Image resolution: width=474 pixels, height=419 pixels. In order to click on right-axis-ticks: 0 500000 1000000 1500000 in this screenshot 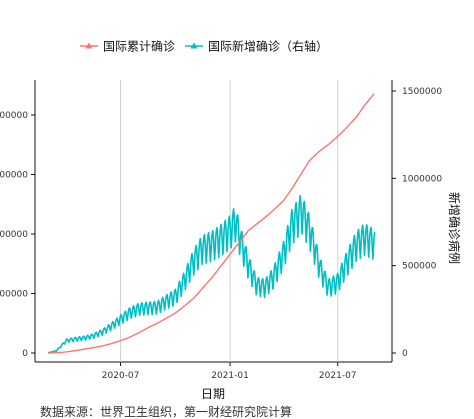, I will do `click(417, 223)`.